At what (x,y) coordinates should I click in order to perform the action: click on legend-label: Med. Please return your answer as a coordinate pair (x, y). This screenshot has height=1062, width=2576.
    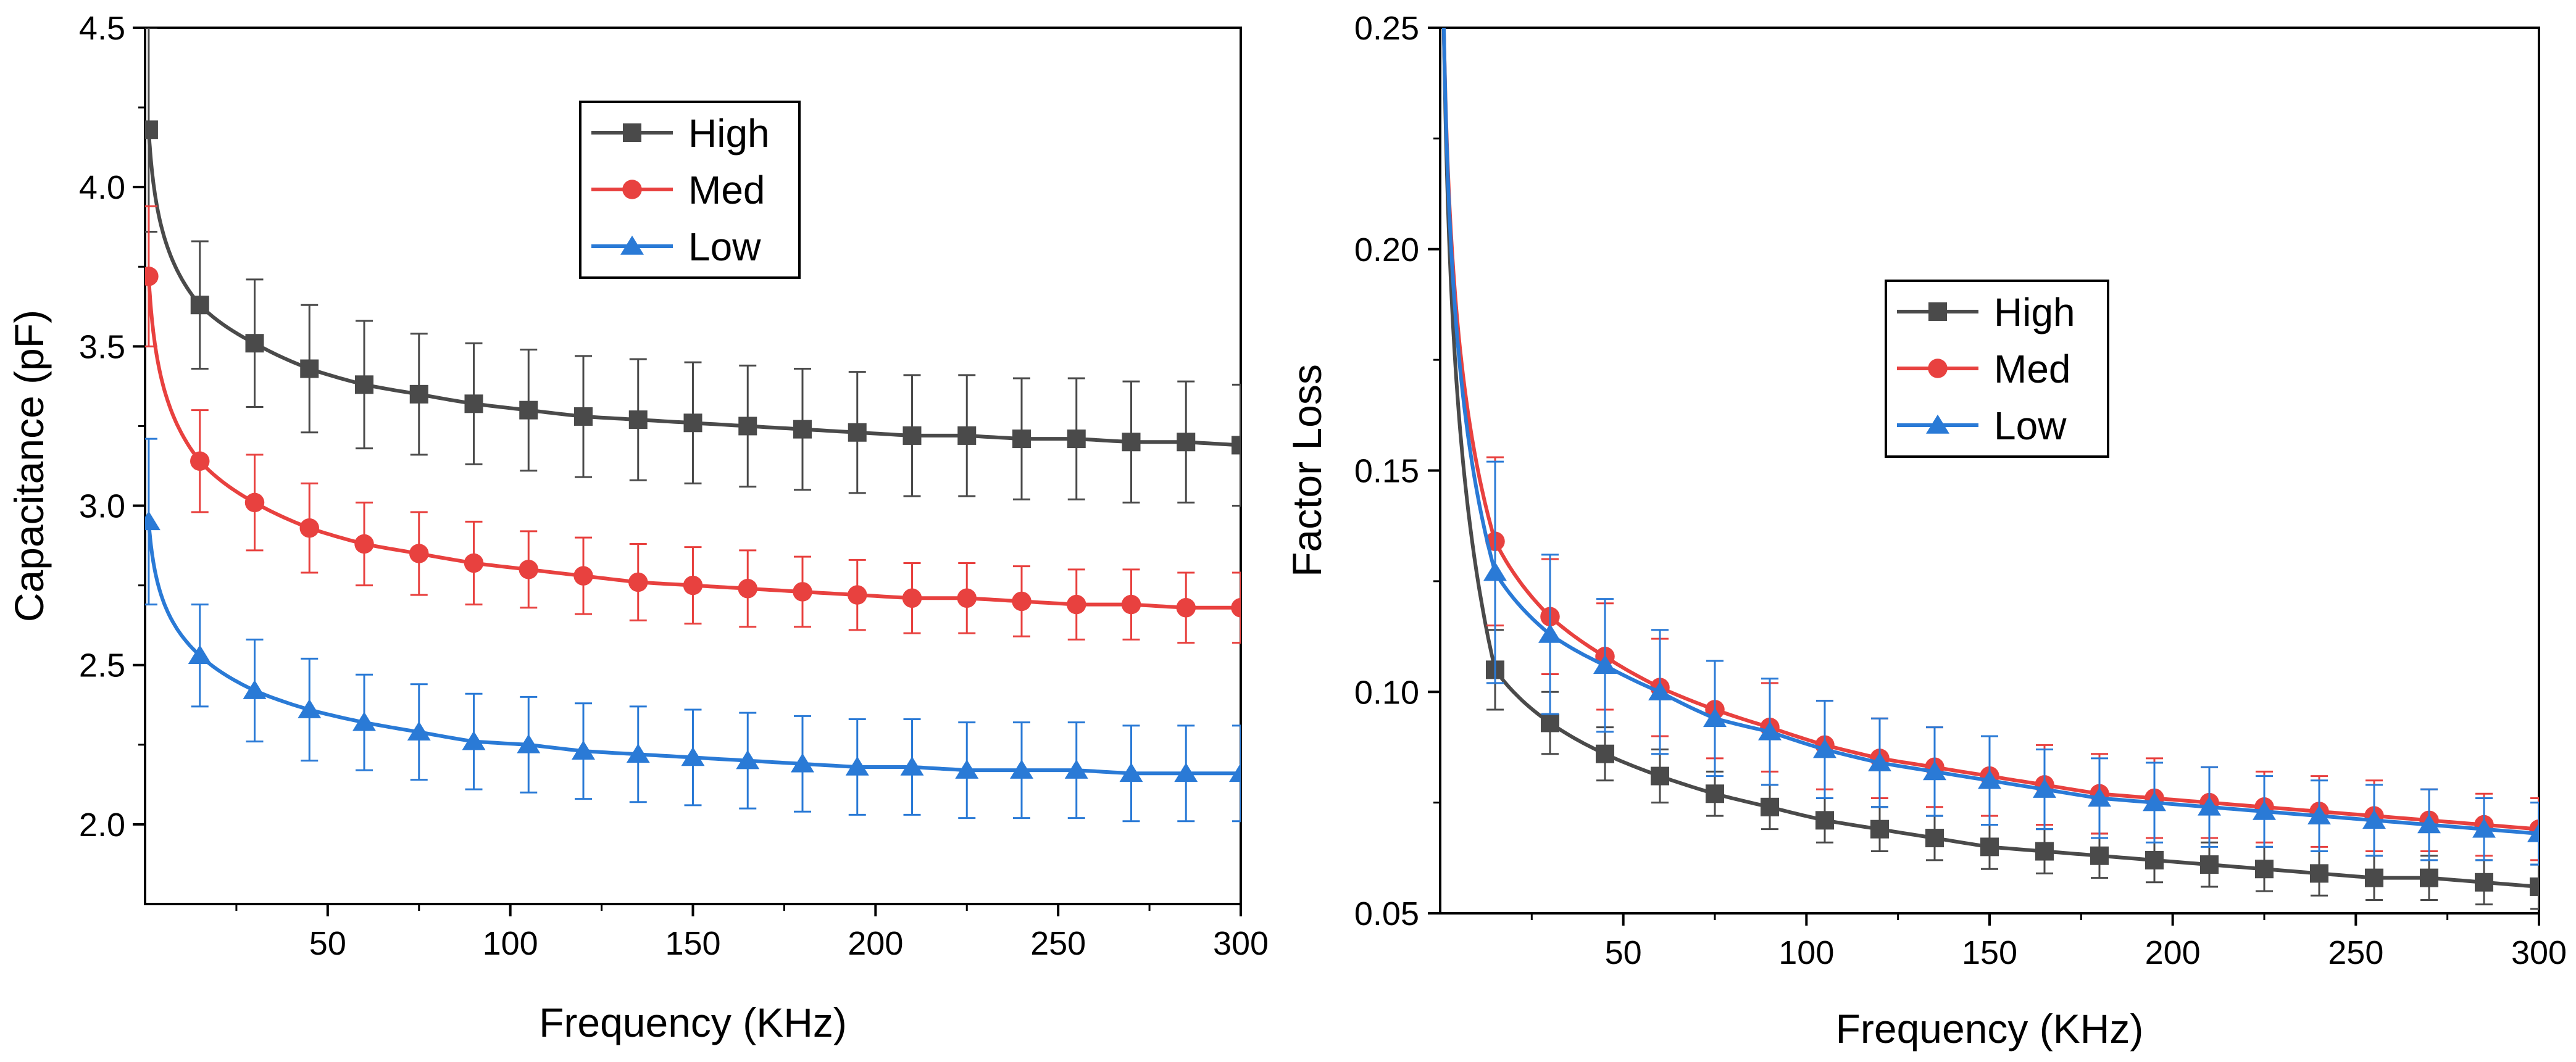
    Looking at the image, I should click on (2032, 369).